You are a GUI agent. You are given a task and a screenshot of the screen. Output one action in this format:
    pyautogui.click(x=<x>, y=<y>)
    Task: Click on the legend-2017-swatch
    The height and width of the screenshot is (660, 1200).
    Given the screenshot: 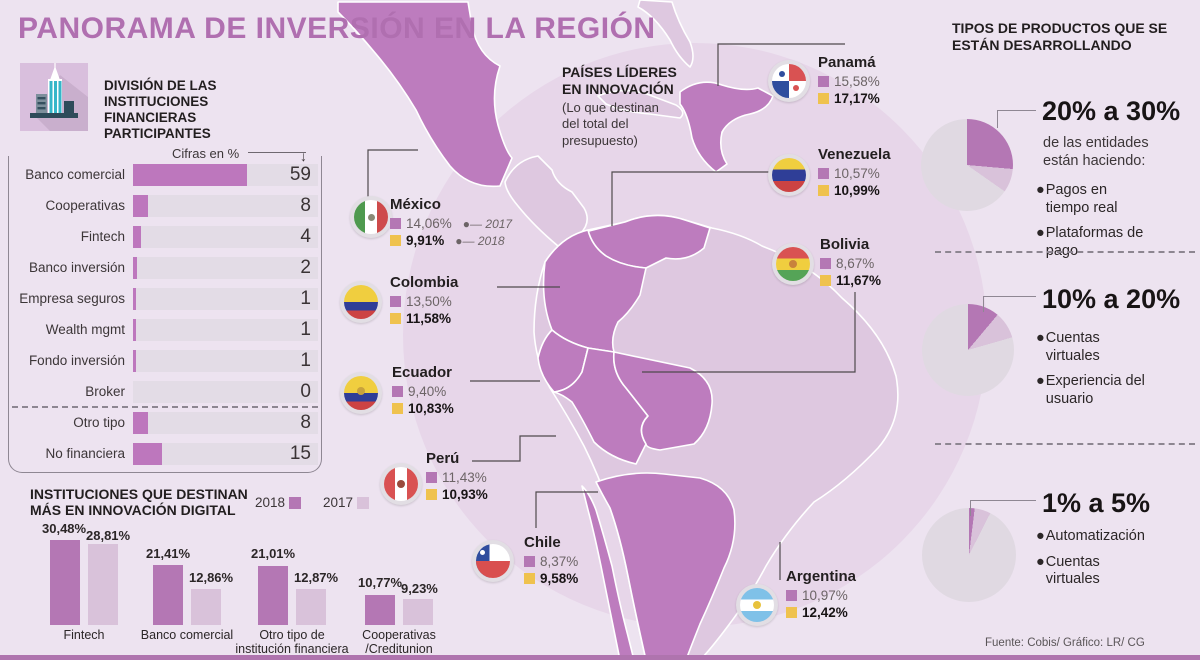 What is the action you would take?
    pyautogui.click(x=363, y=502)
    